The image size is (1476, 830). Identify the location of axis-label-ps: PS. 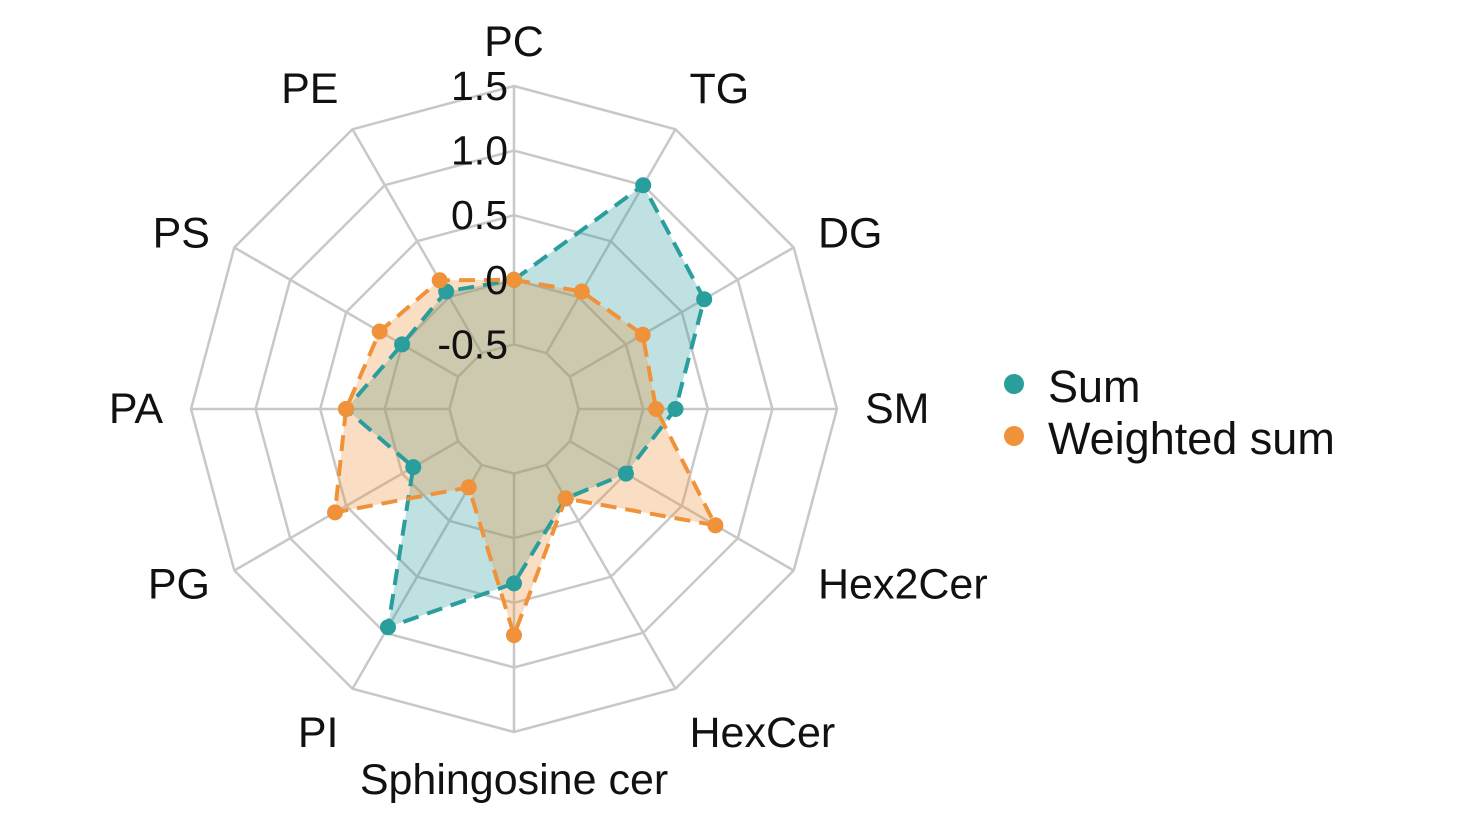
(181, 234).